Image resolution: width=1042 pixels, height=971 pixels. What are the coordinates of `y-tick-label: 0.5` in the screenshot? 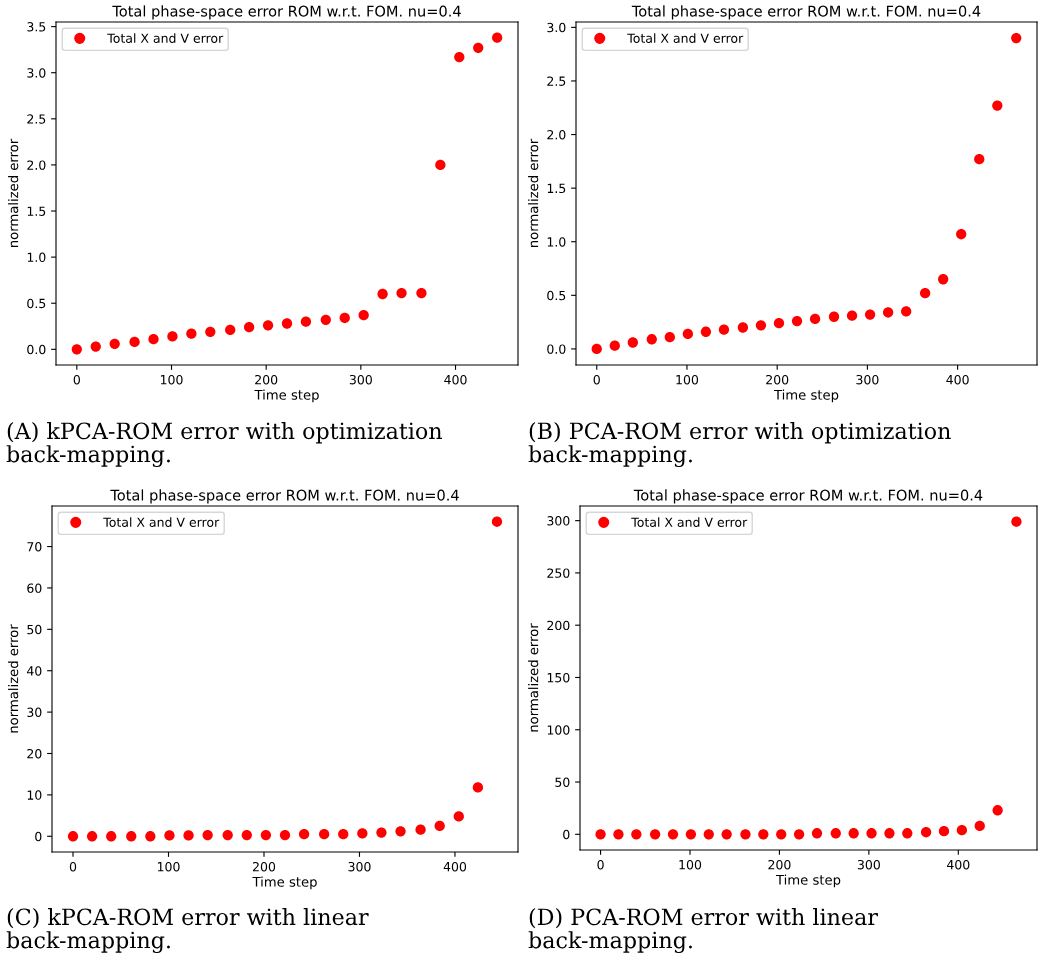 It's located at (556, 295).